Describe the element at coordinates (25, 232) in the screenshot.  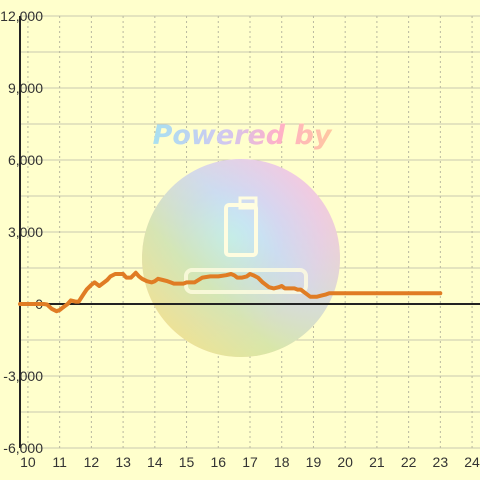
I see `y-tick-label: 3,000` at that location.